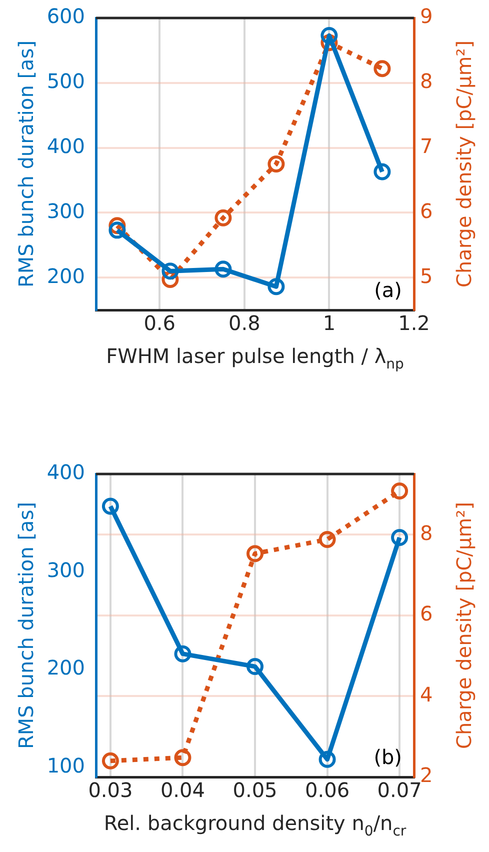 The height and width of the screenshot is (852, 489). What do you see at coordinates (388, 290) in the screenshot?
I see `annotation: (a)` at bounding box center [388, 290].